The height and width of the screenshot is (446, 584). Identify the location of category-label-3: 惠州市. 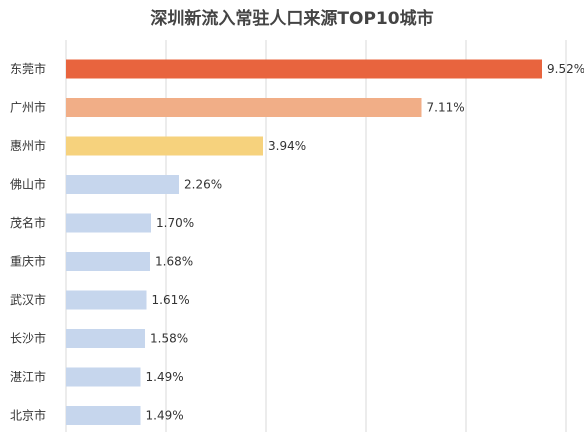
(28, 145).